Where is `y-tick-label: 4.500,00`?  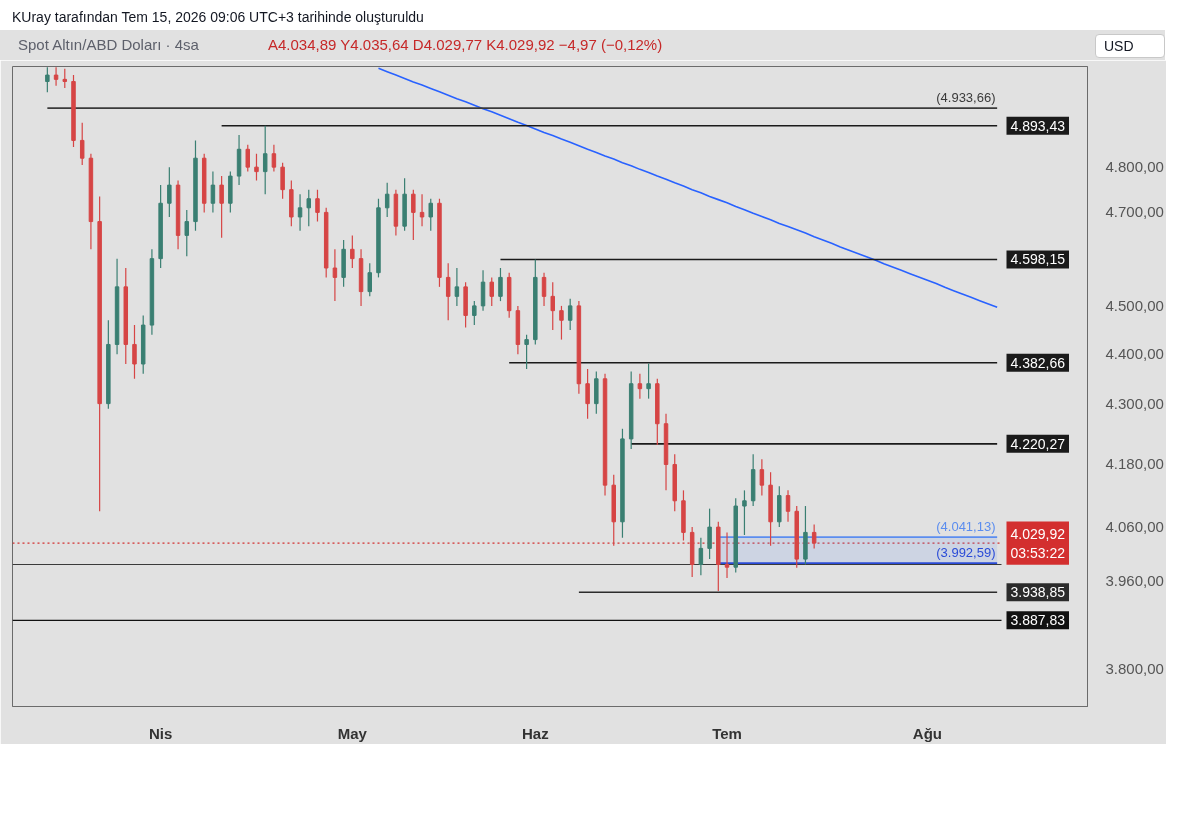
y-tick-label: 4.500,00 is located at coordinates (1134, 305).